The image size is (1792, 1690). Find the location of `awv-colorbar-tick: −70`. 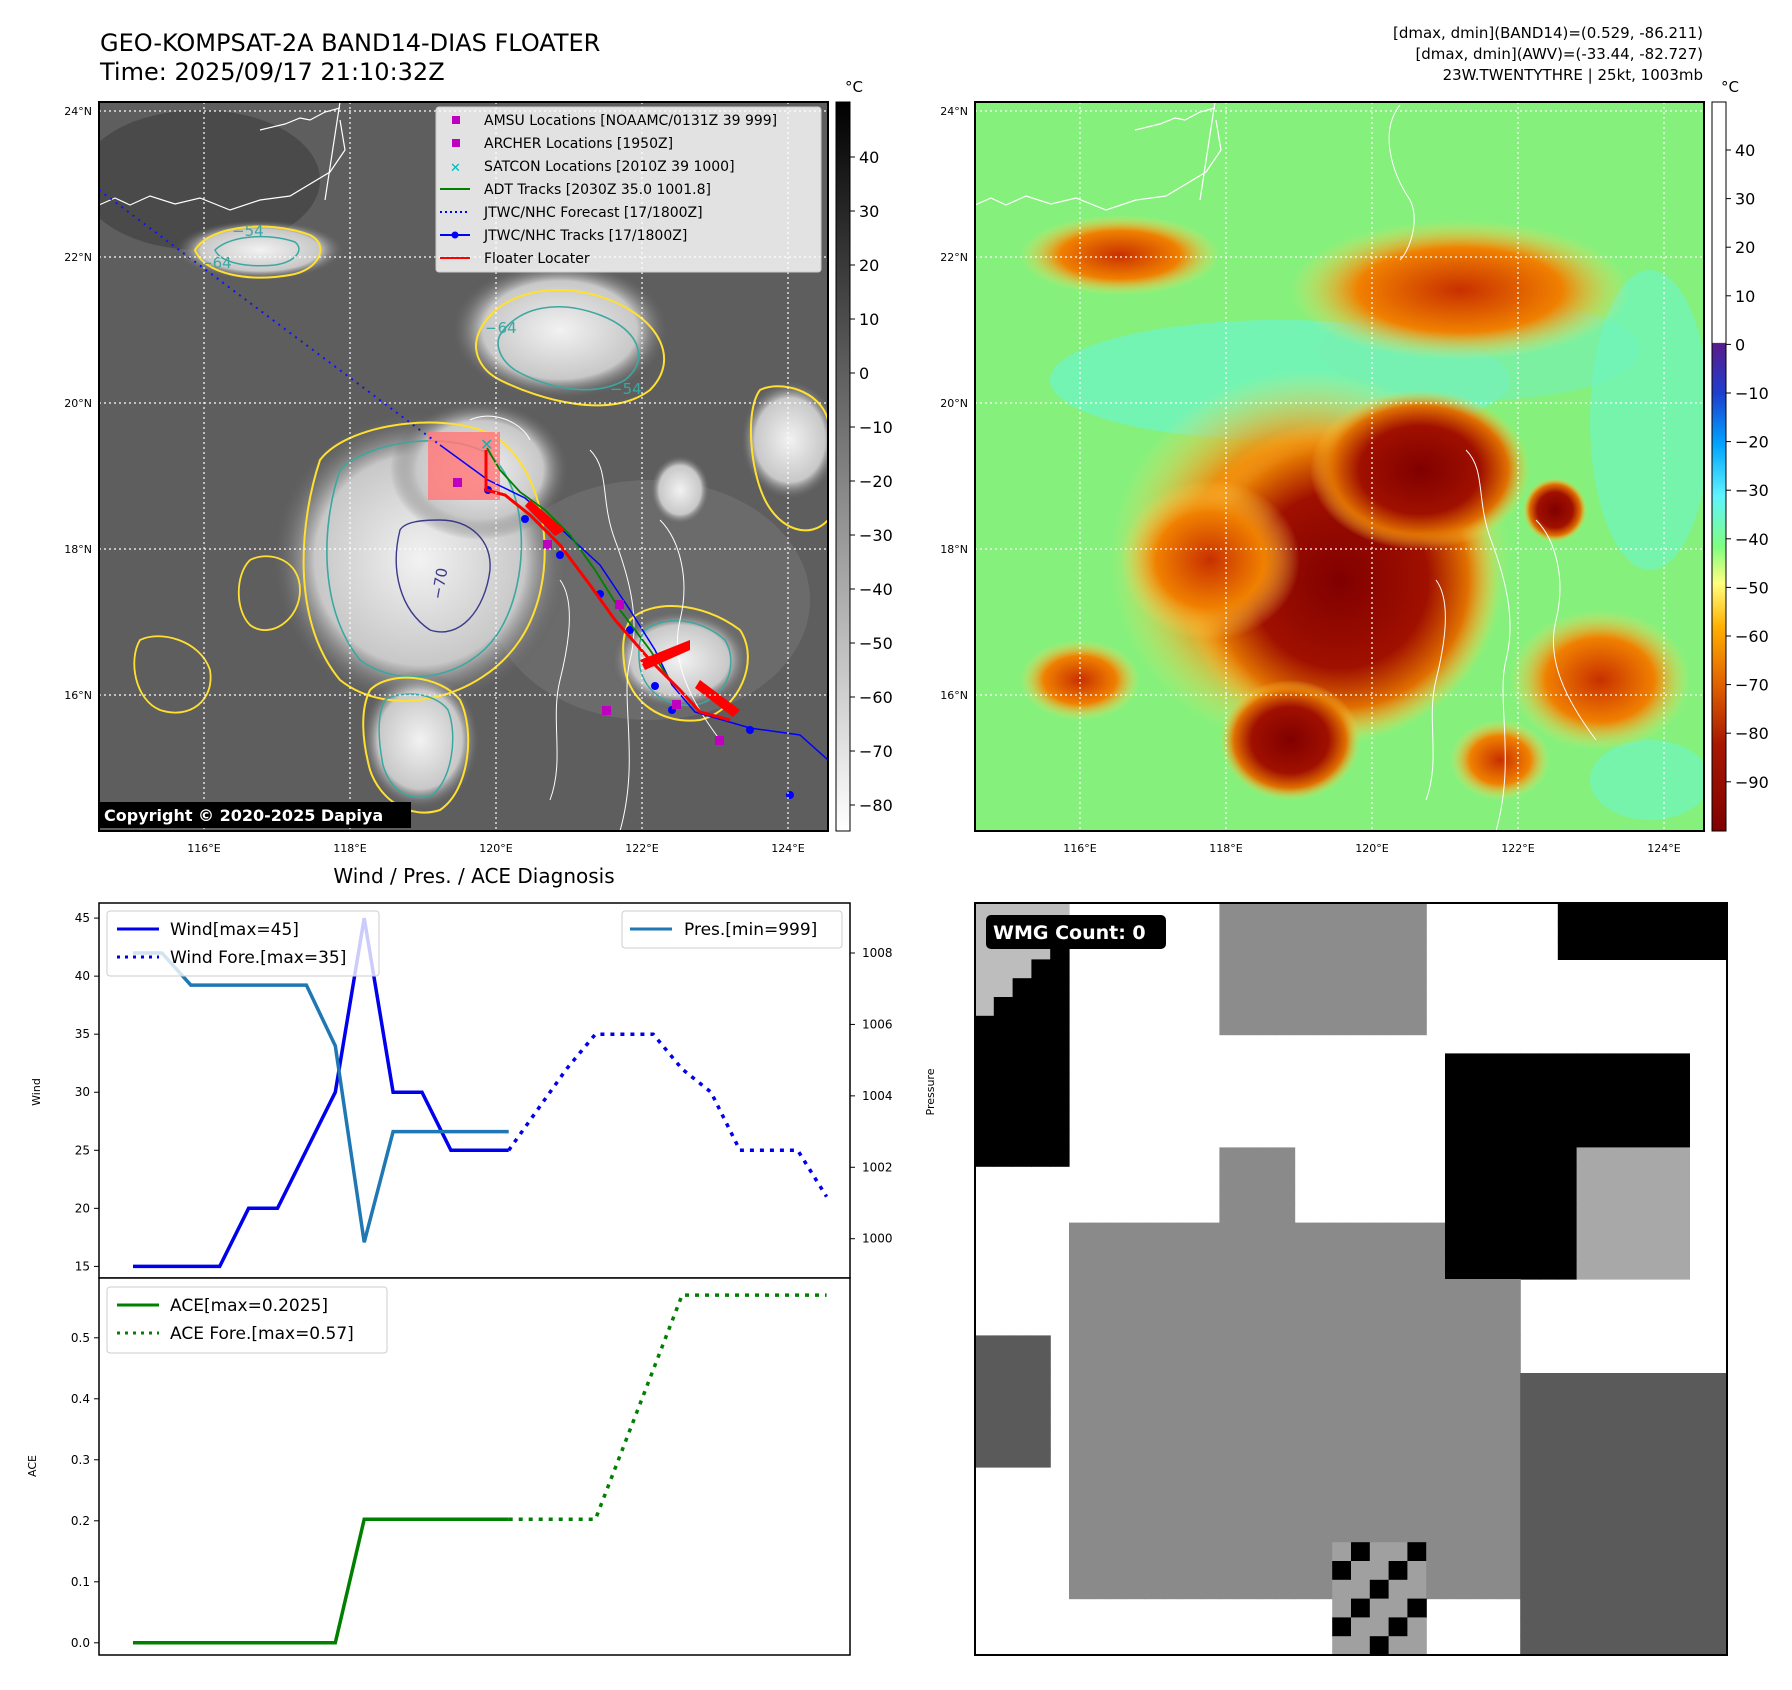

awv-colorbar-tick: −70 is located at coordinates (1752, 685).